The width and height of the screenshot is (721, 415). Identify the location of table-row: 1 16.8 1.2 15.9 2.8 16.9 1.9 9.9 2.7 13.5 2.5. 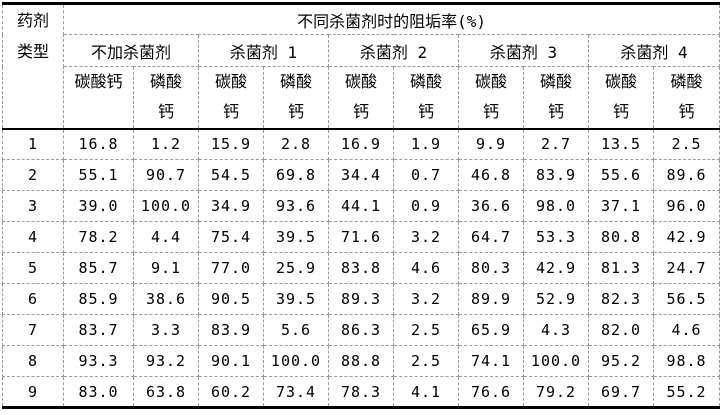
(361, 144).